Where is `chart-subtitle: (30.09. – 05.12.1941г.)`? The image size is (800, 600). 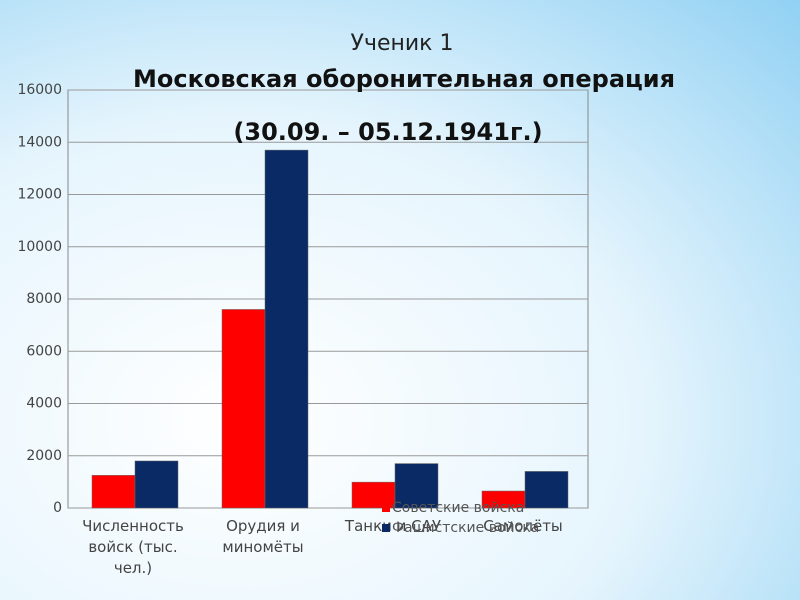
chart-subtitle: (30.09. – 05.12.1941г.) is located at coordinates (387, 132).